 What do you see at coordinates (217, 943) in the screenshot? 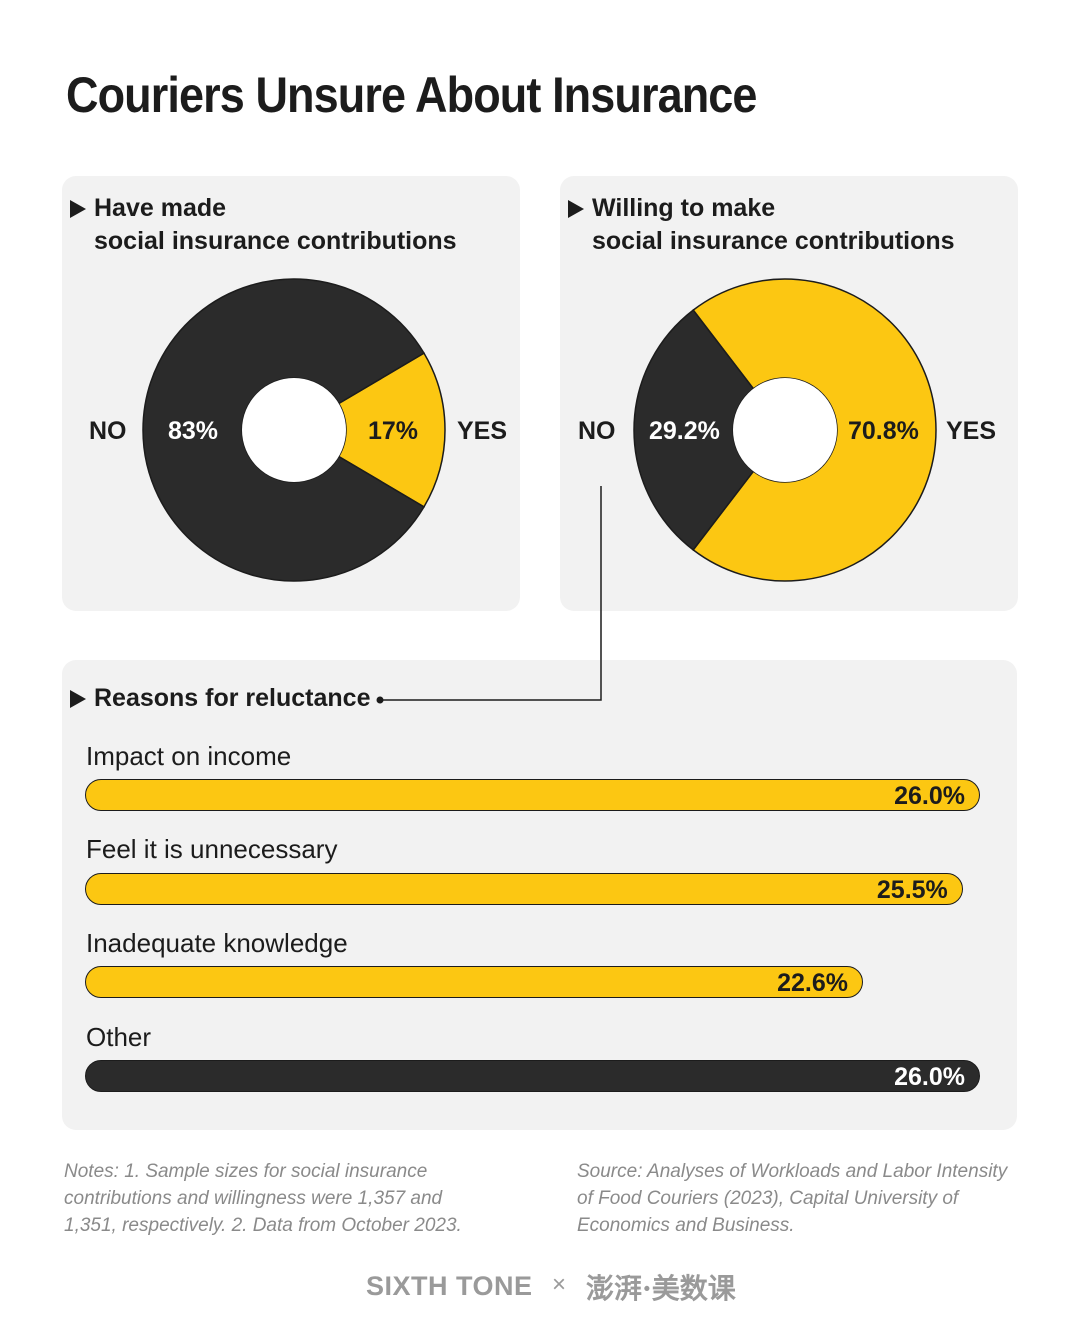
I see `bar-label-2: Inadequate knowledge` at bounding box center [217, 943].